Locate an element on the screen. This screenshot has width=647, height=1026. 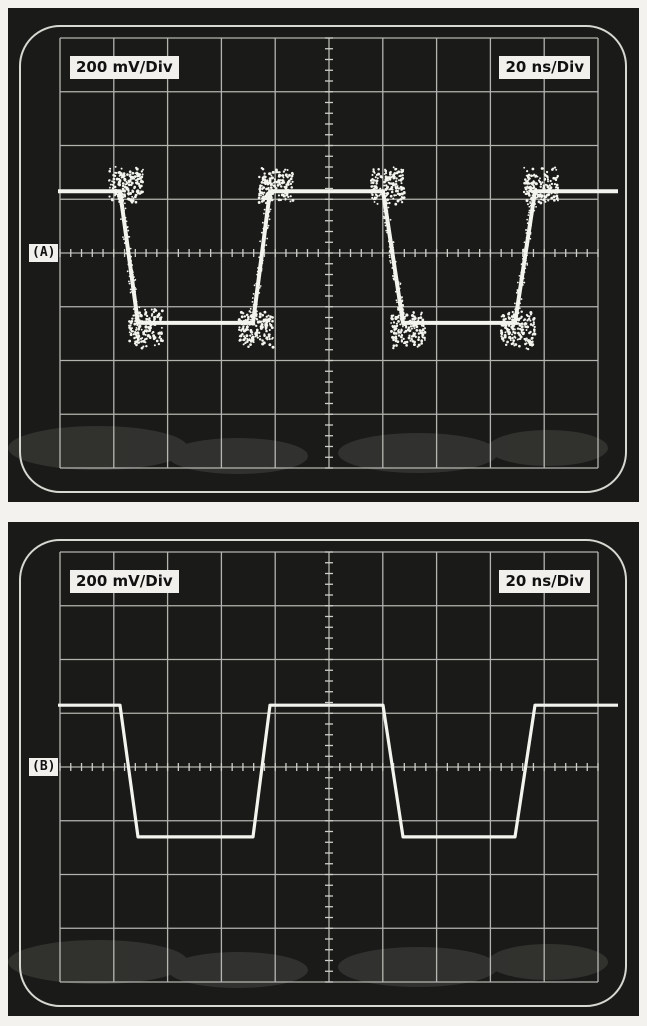
trace-noise is located at coordinates (334, 258).